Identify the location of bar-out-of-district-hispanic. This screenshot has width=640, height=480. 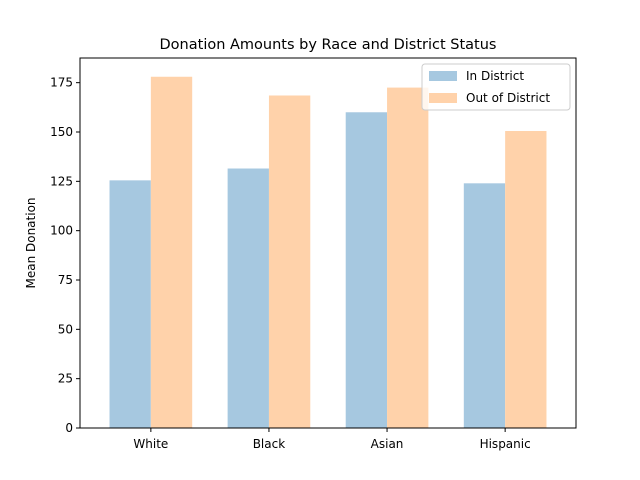
(526, 279).